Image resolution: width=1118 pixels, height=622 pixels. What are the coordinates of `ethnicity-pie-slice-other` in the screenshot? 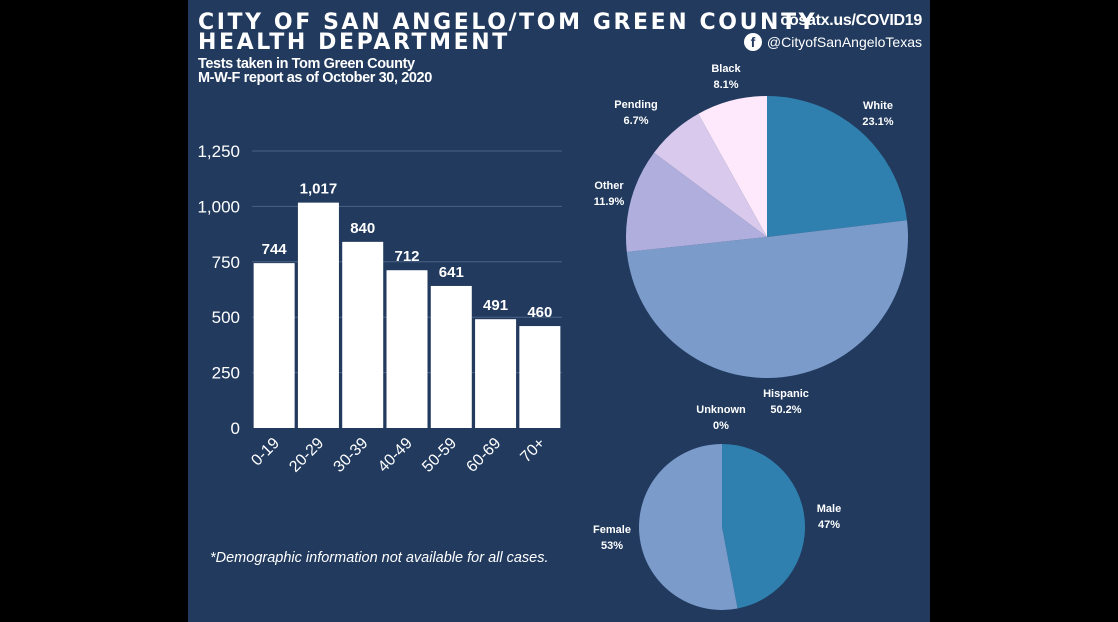 It's located at (696, 202).